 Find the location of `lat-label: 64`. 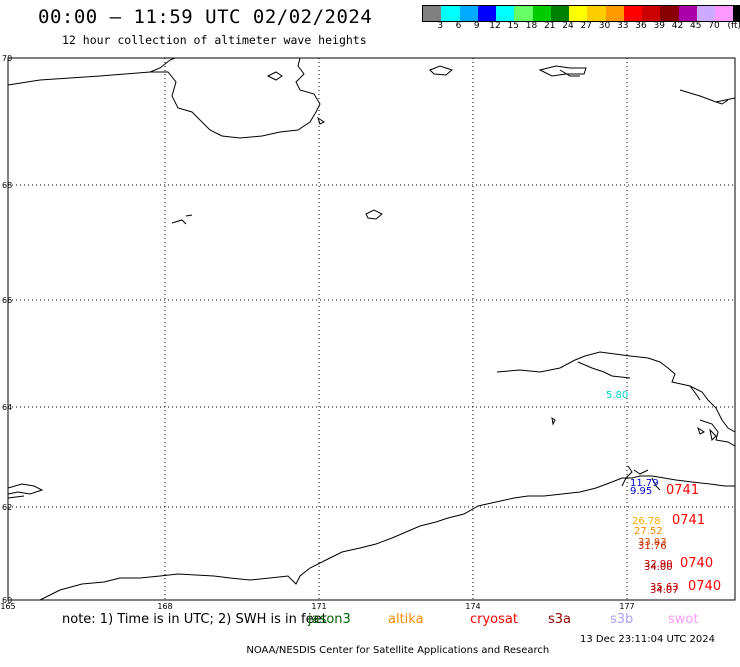

lat-label: 64 is located at coordinates (7, 407).